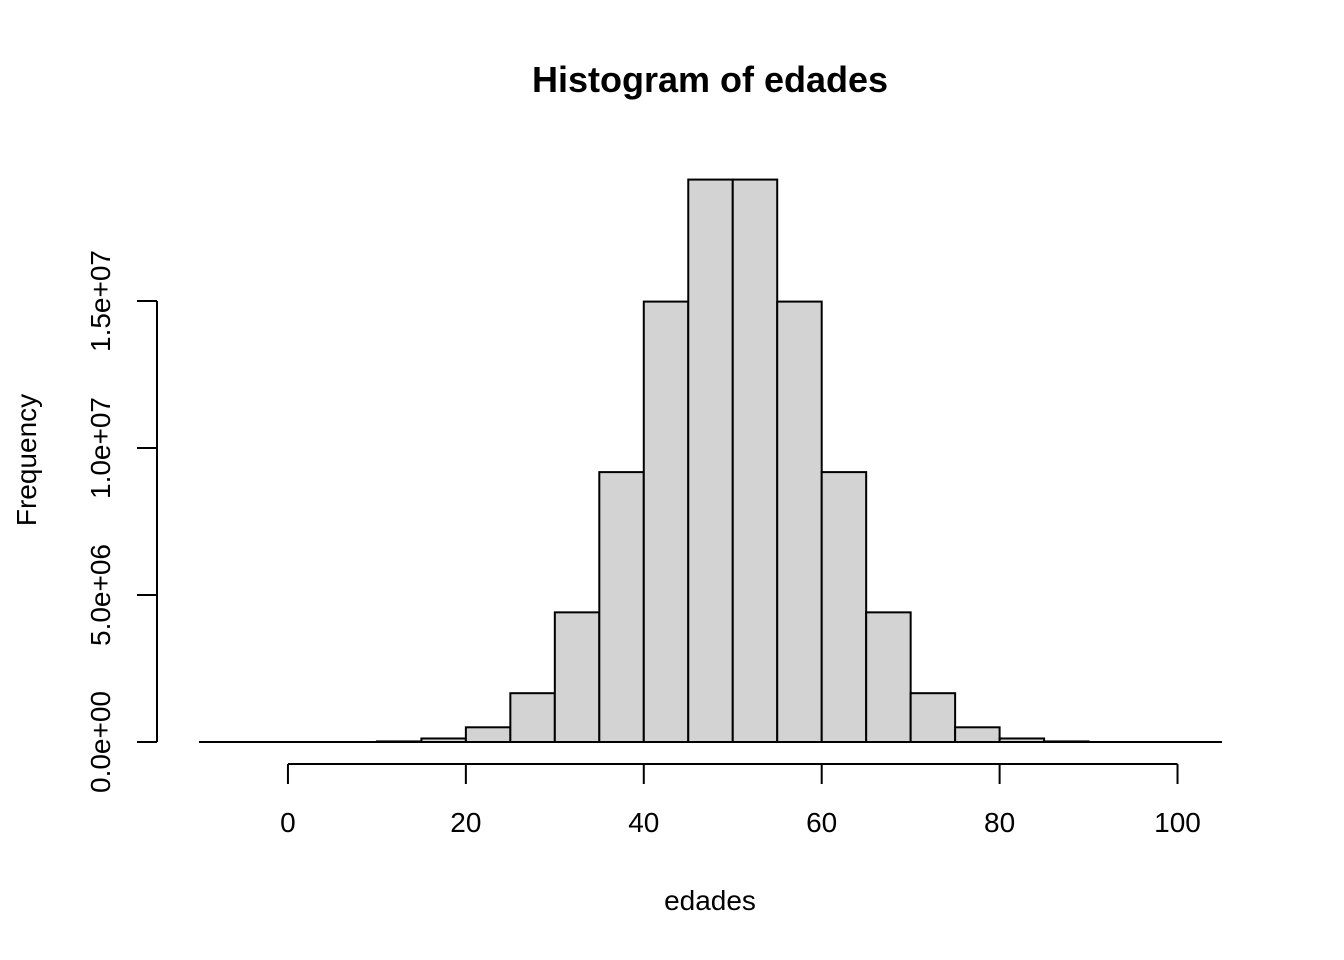 The height and width of the screenshot is (960, 1344). What do you see at coordinates (1177, 822) in the screenshot?
I see `x-tick-label: 100` at bounding box center [1177, 822].